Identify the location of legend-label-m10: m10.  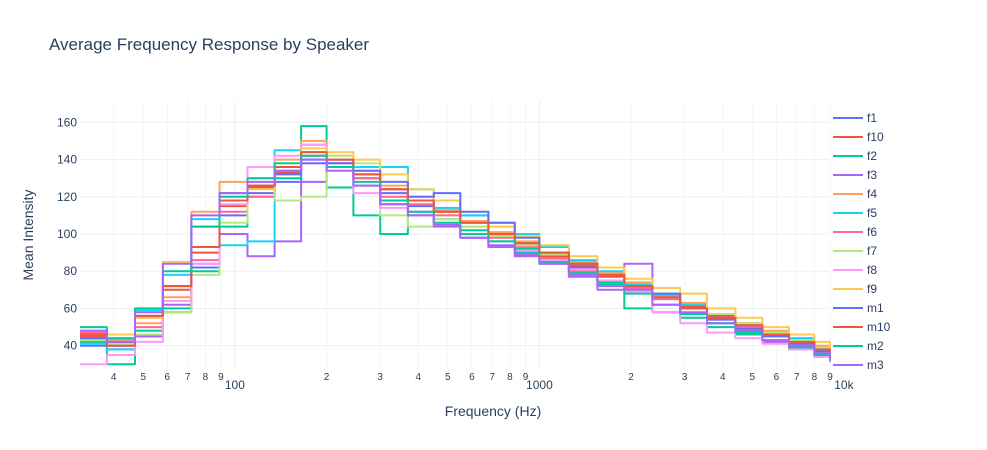
(879, 327).